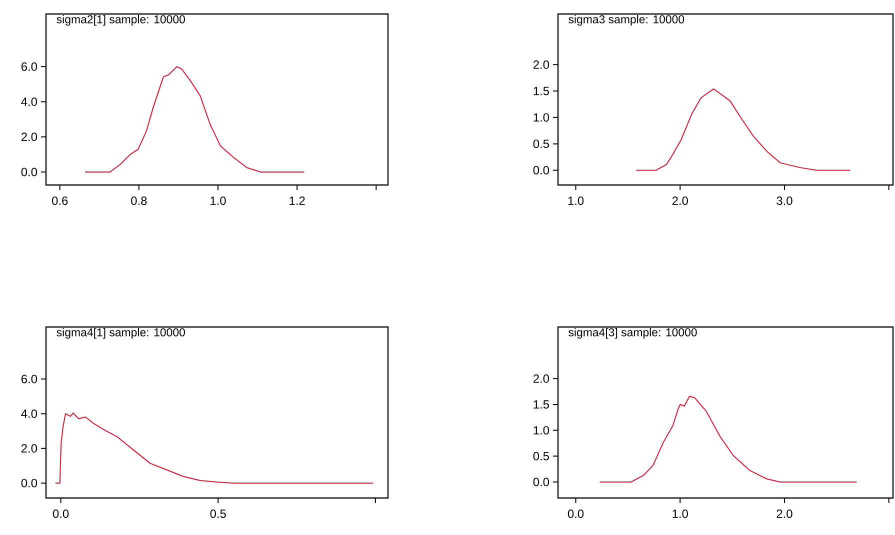 The image size is (895, 535). I want to click on x-tick-label: 3.0, so click(784, 200).